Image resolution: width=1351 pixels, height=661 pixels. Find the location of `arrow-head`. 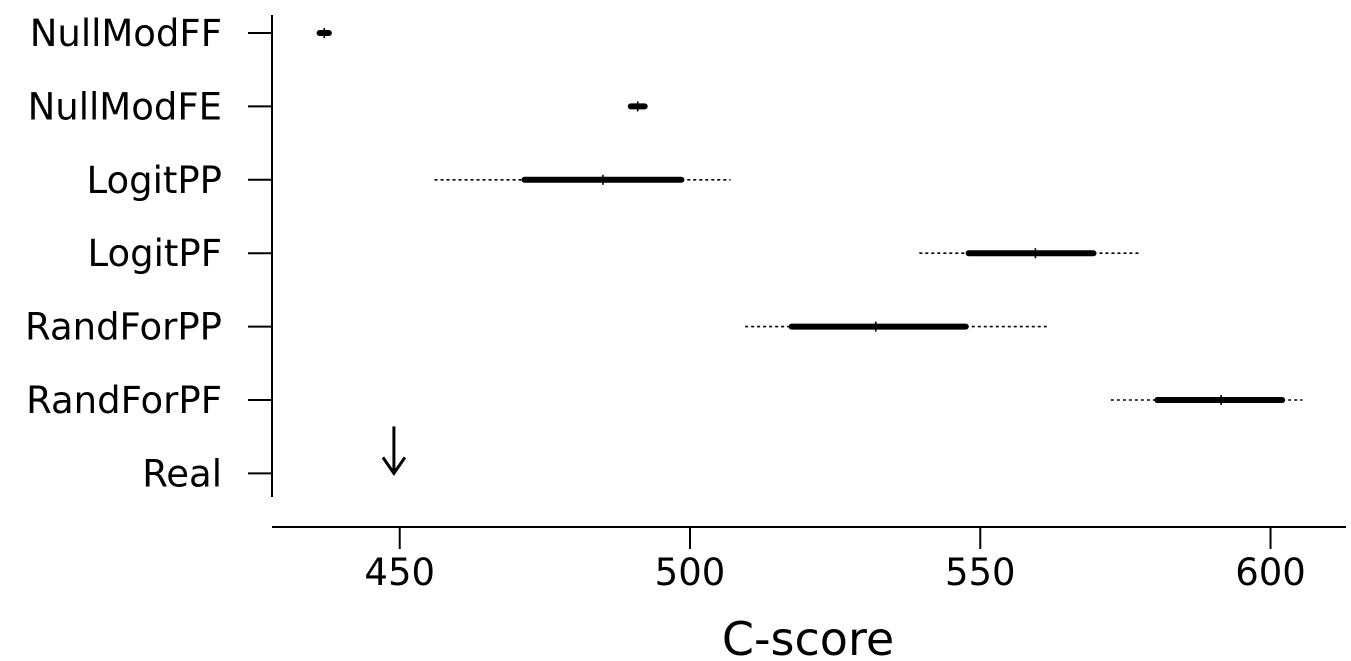

arrow-head is located at coordinates (394, 466).